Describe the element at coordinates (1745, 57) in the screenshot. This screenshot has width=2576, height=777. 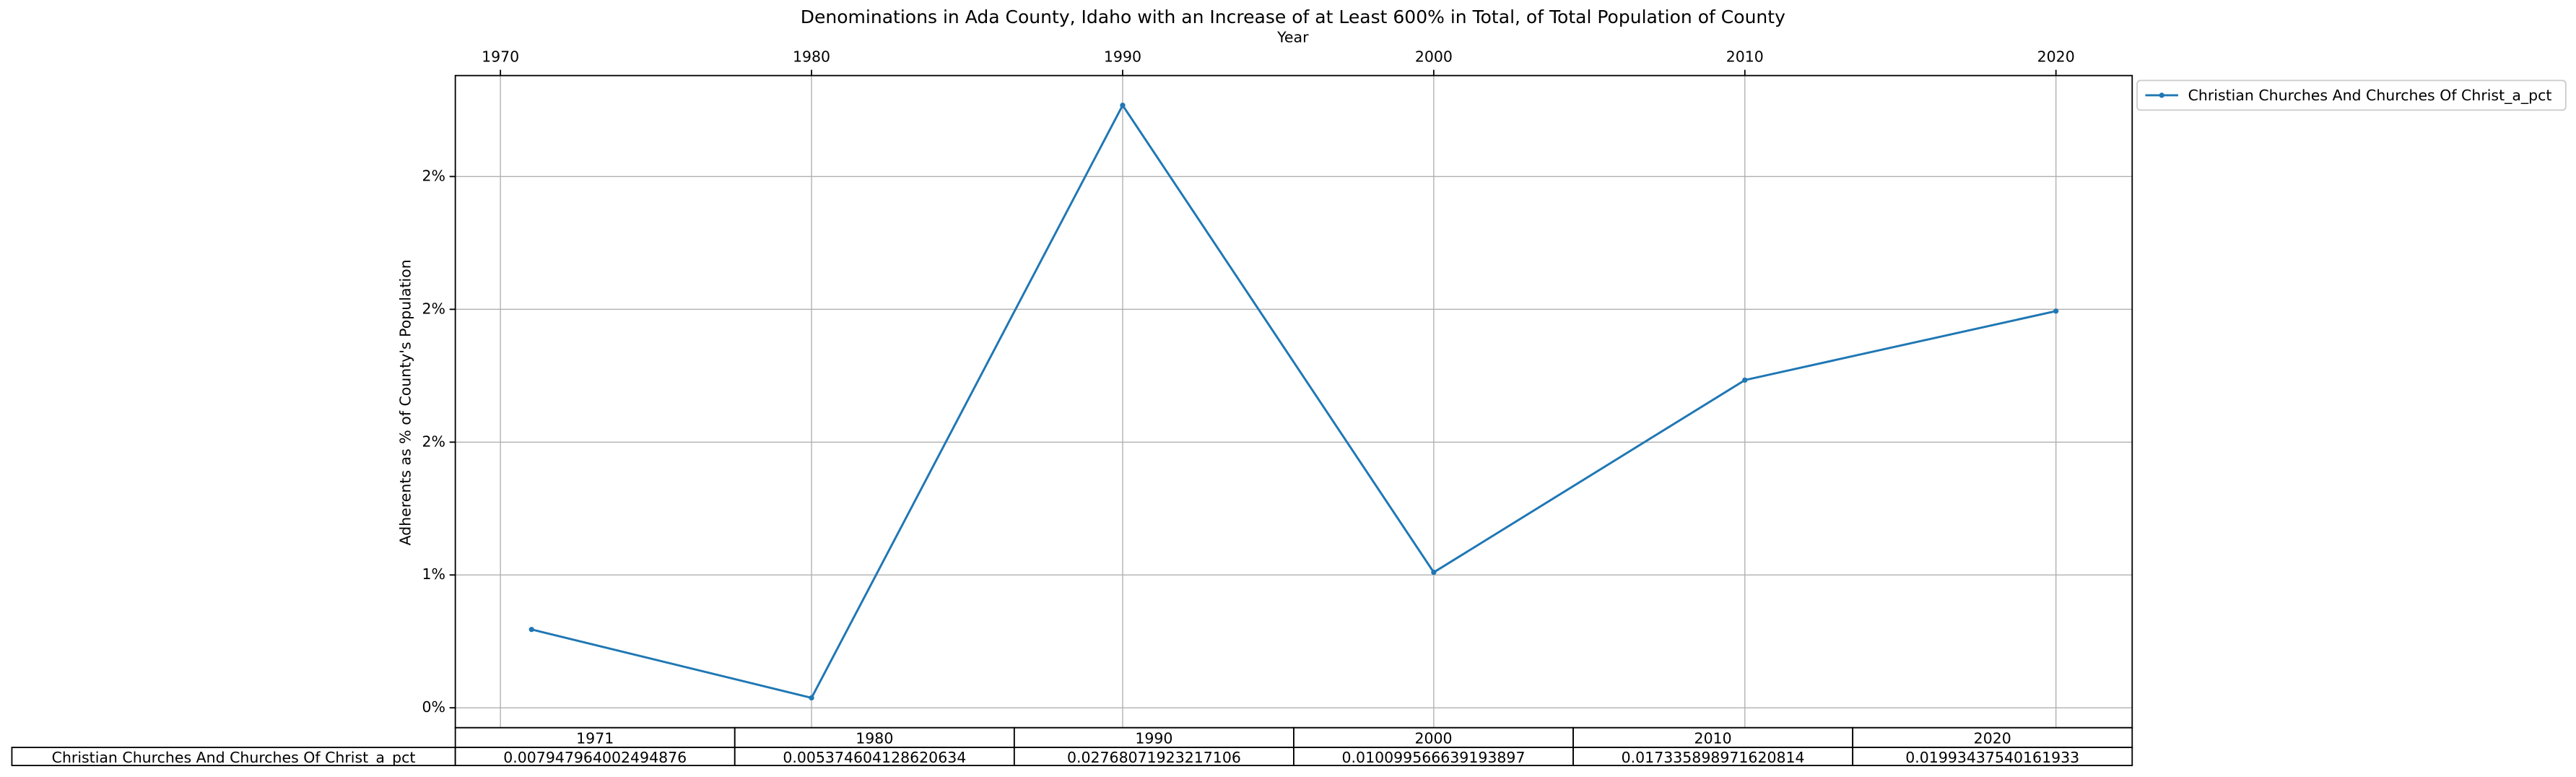
I see `x-tick-label: 2010` at that location.